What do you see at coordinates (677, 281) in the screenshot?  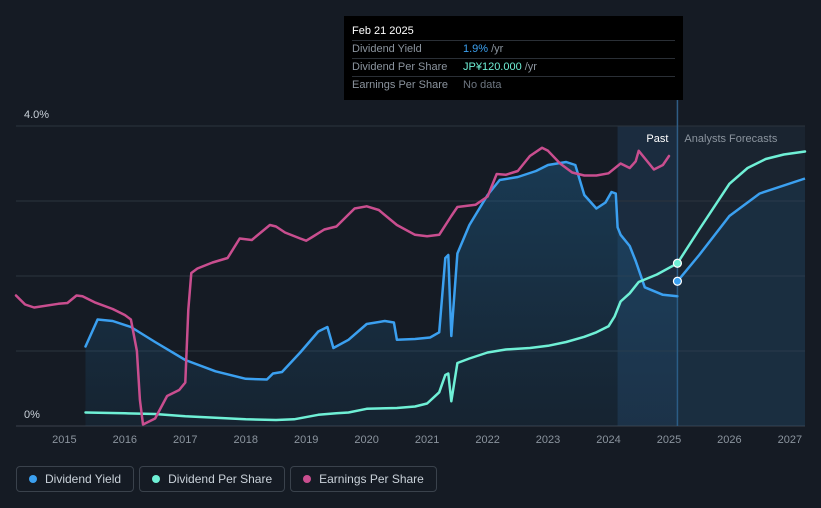 I see `marker-dividend-yield` at bounding box center [677, 281].